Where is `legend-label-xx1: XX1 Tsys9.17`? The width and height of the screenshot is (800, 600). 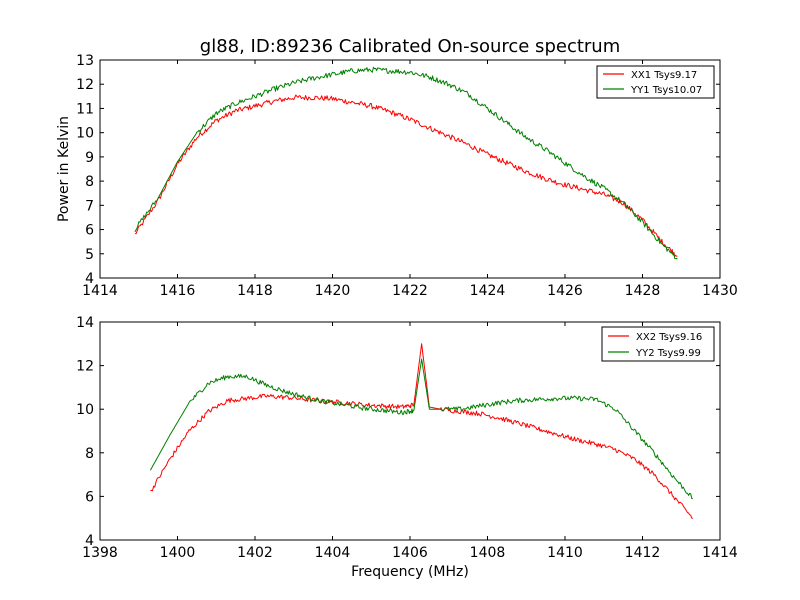
legend-label-xx1: XX1 Tsys9.17 is located at coordinates (664, 75).